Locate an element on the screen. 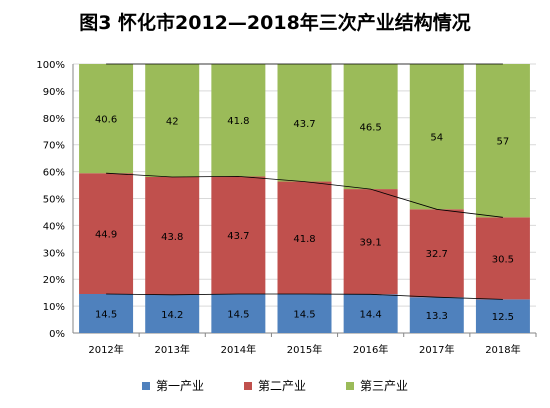  legend-swatch-tertiary is located at coordinates (350, 385).